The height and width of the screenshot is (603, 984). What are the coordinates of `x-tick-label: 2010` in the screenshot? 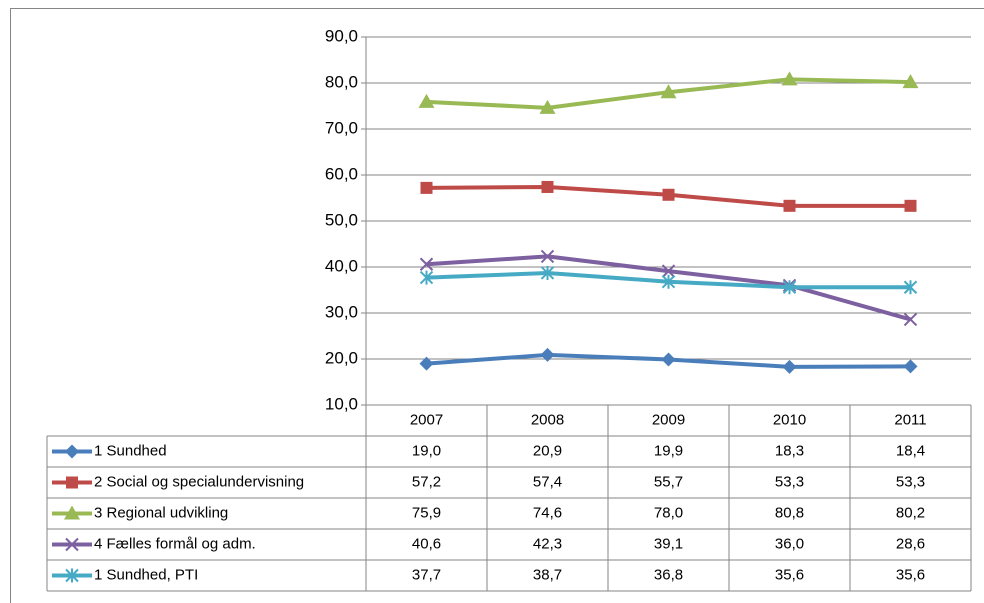 It's located at (789, 419).